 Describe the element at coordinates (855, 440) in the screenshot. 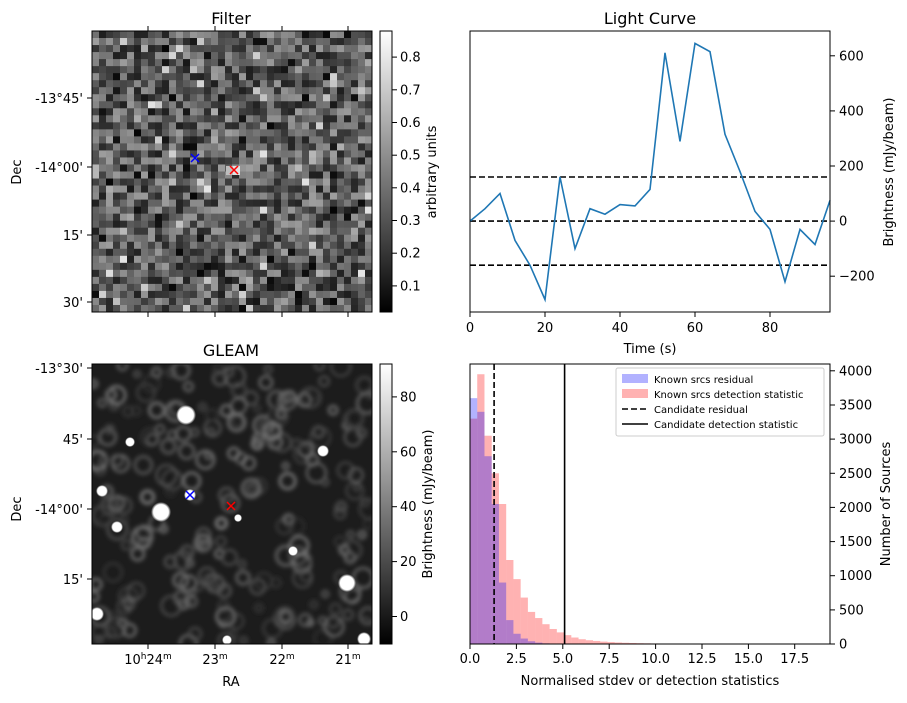

I see `histogram-ytick-label: 3000` at that location.